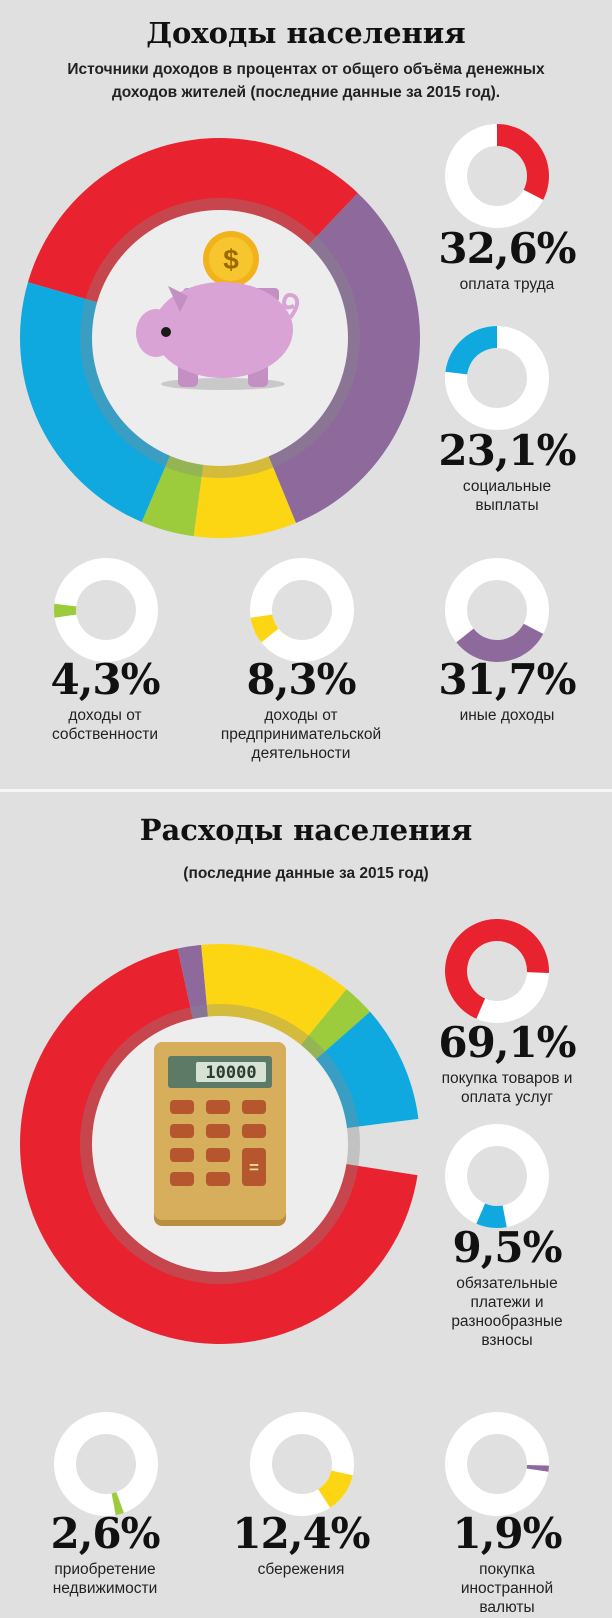 The width and height of the screenshot is (612, 1618). I want to click on income-label-4: иные доходы, so click(507, 715).